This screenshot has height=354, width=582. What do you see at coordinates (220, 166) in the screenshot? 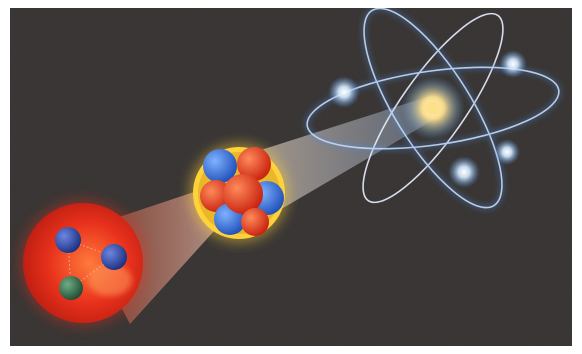
I see `neutron` at bounding box center [220, 166].